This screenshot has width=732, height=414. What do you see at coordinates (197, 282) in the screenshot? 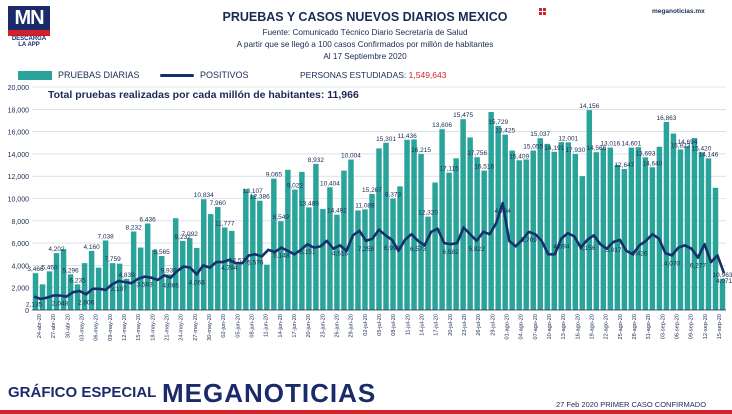
I see `line-value-label: 4,066` at bounding box center [197, 282].